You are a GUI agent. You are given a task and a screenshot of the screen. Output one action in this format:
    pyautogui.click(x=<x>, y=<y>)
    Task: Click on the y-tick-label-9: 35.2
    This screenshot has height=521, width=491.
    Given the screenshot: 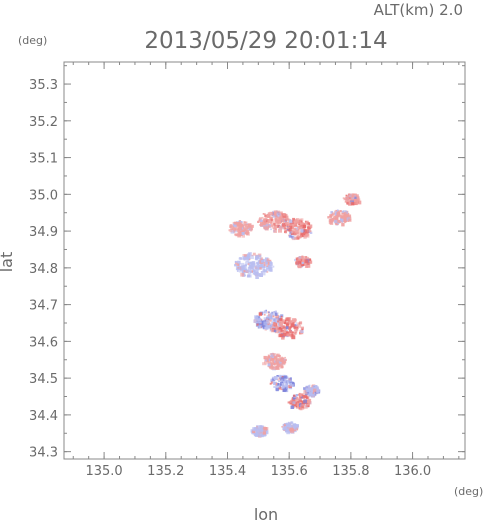 What is the action you would take?
    pyautogui.click(x=43, y=122)
    